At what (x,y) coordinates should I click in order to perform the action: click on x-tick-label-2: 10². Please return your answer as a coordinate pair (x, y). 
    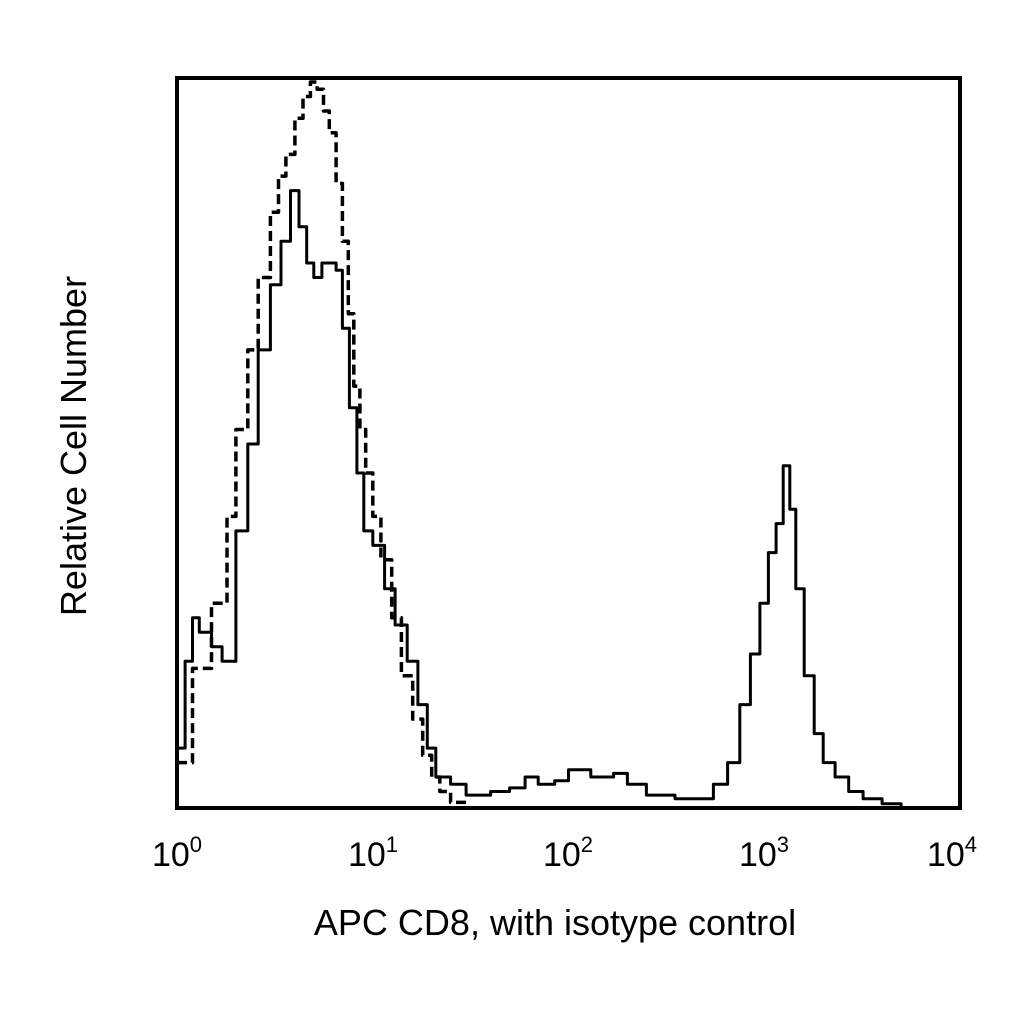
    Looking at the image, I should click on (568, 853).